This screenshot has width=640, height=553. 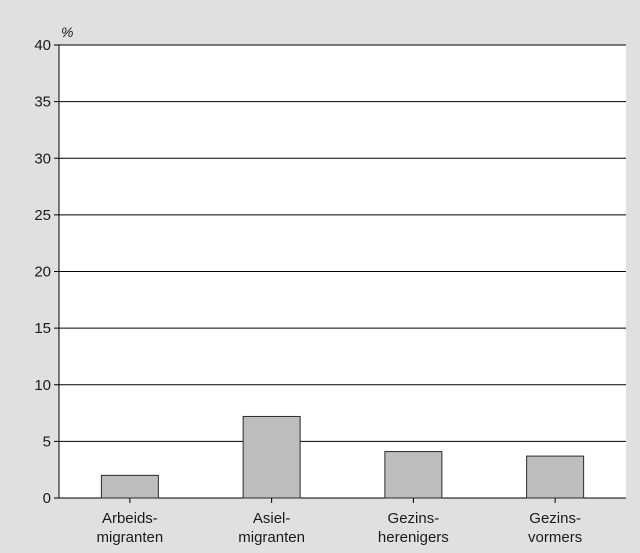 What do you see at coordinates (42, 102) in the screenshot?
I see `y-tick-label: 35` at bounding box center [42, 102].